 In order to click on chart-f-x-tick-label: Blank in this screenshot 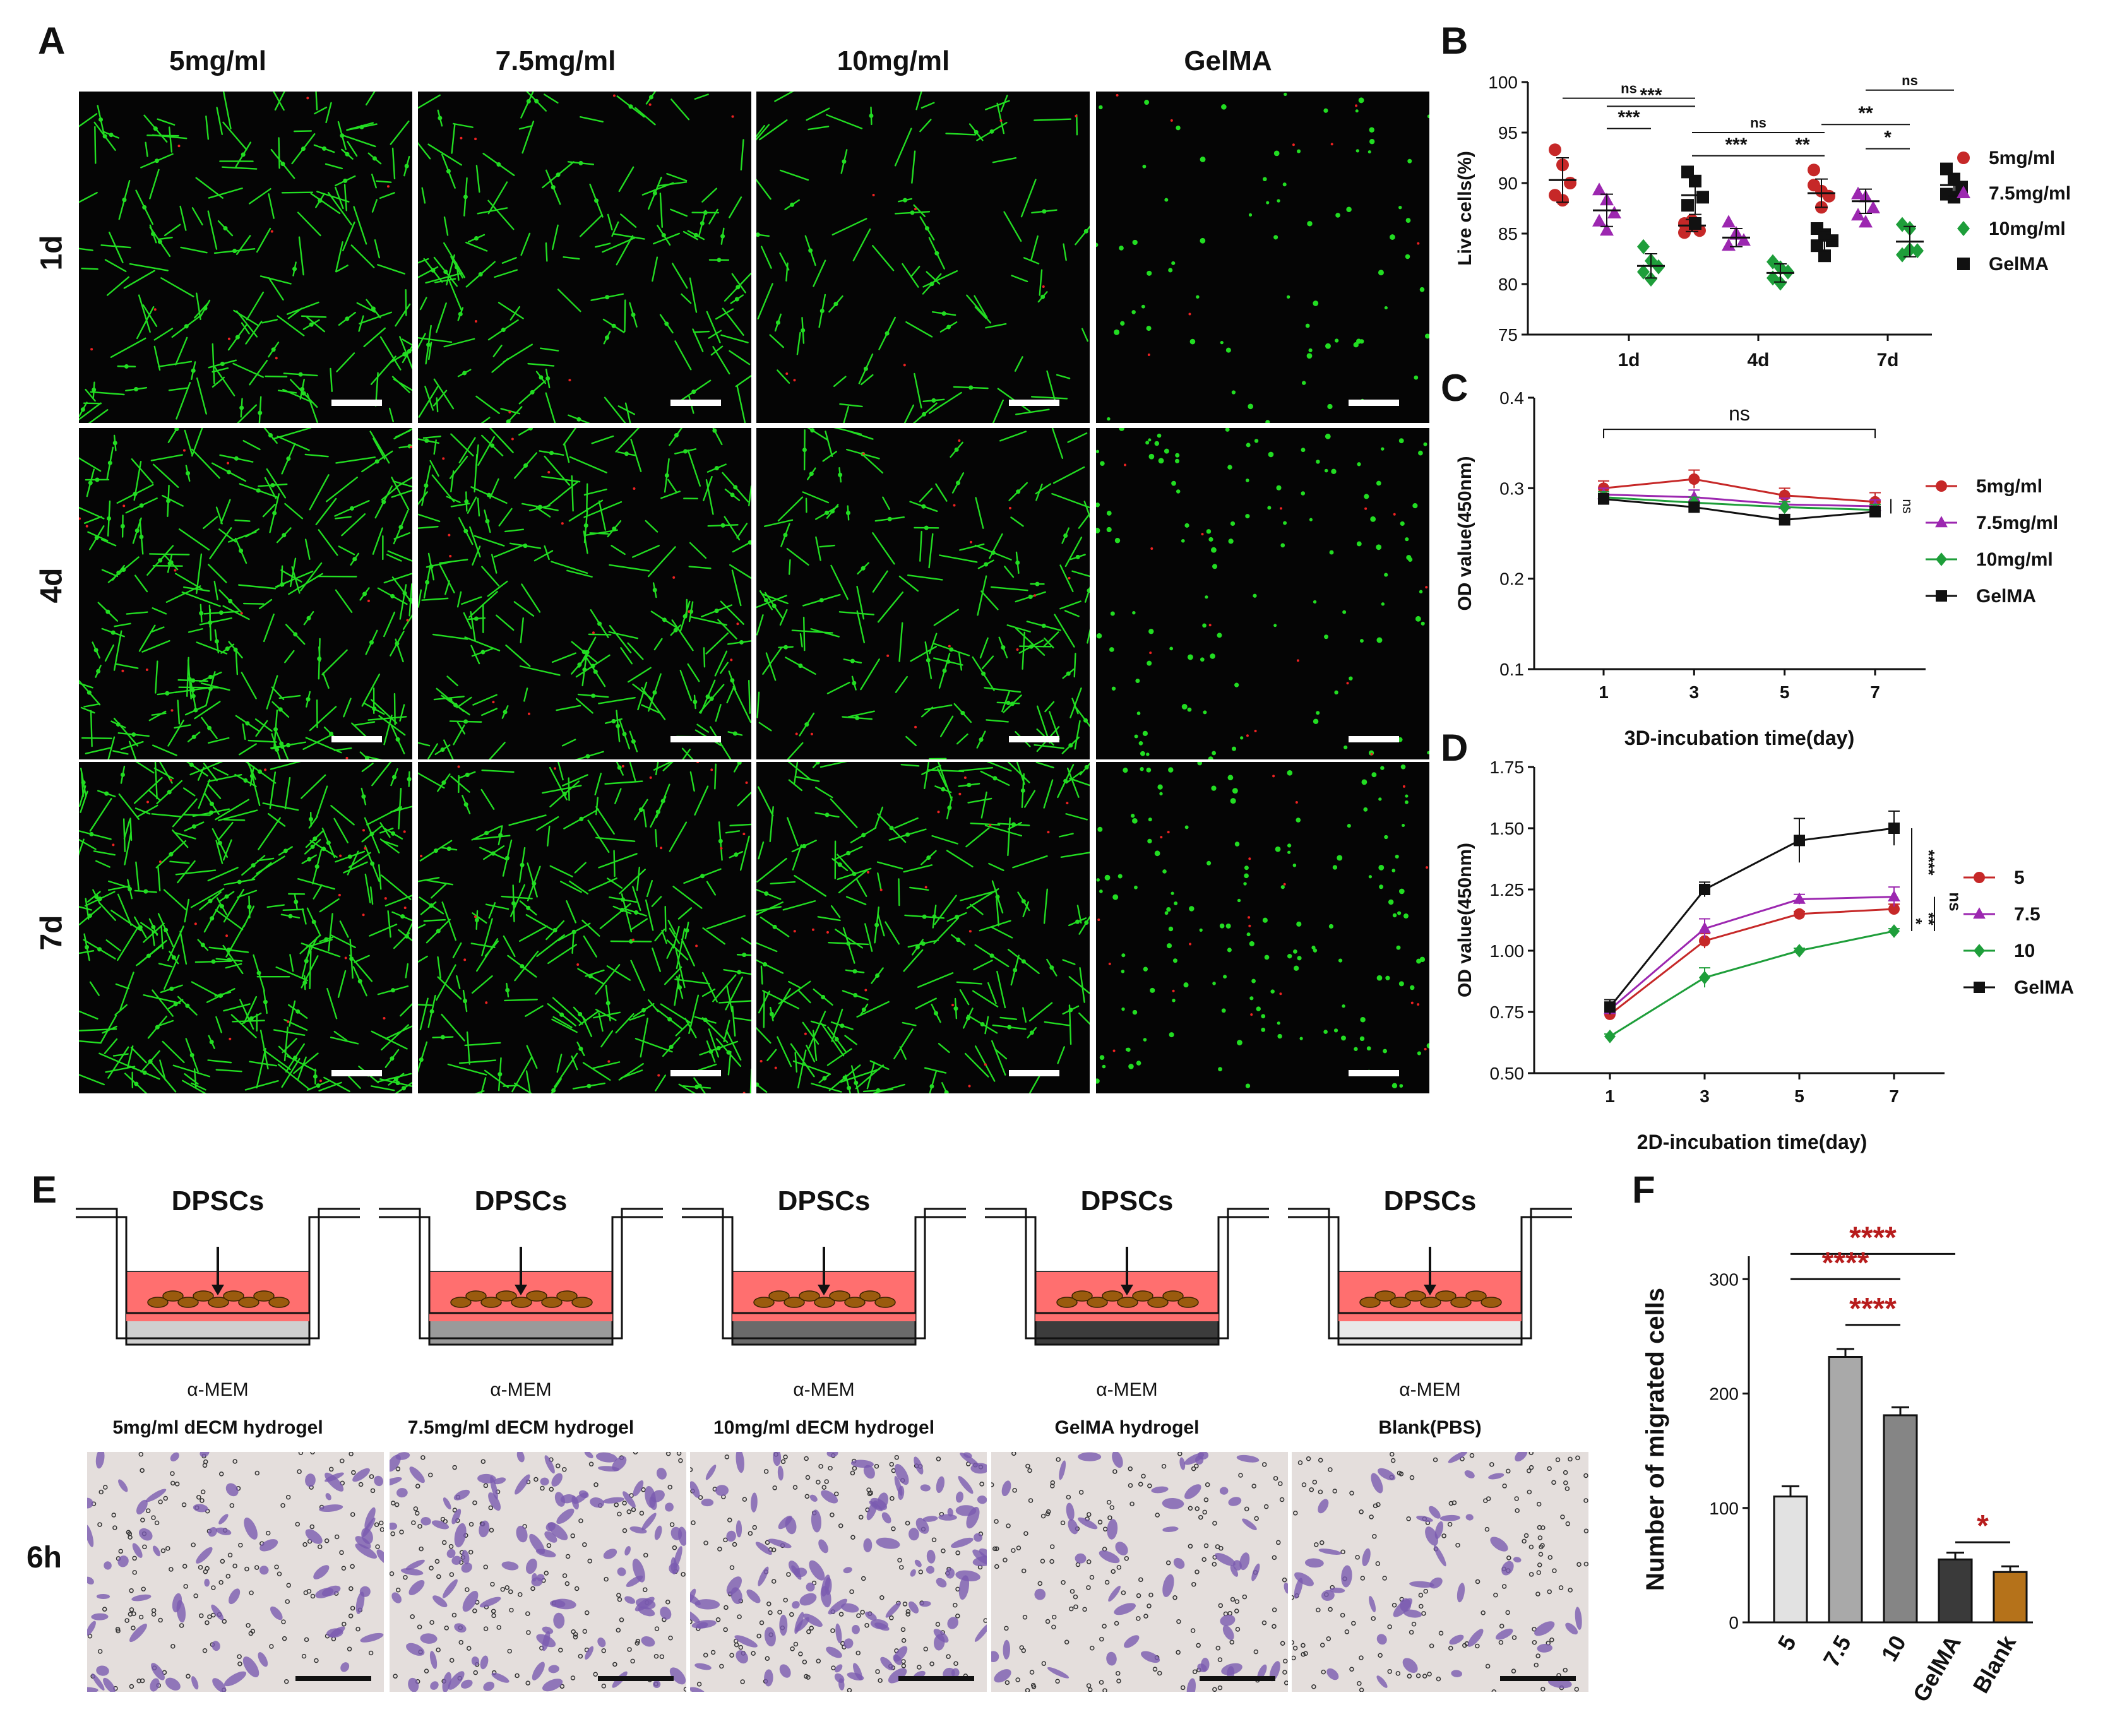, I will do `click(1994, 1664)`.